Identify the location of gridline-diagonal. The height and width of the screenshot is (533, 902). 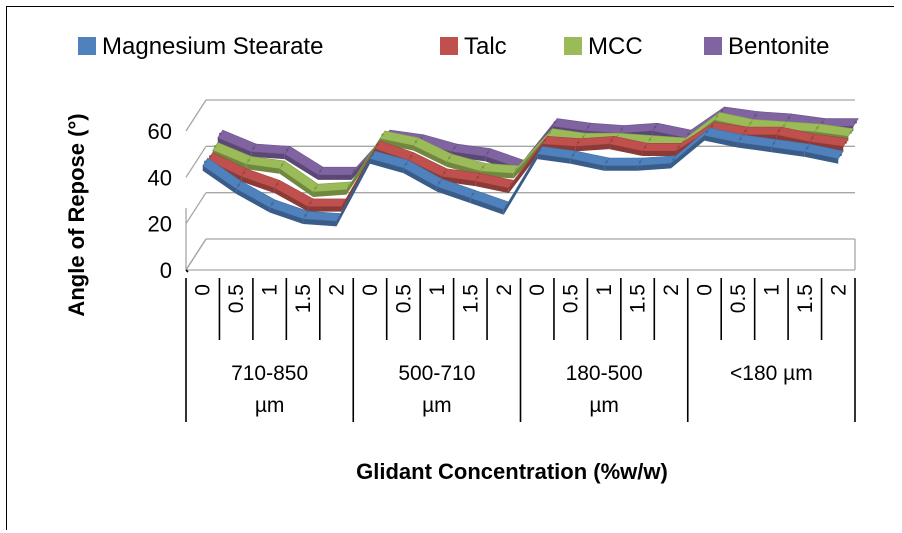
(196, 115).